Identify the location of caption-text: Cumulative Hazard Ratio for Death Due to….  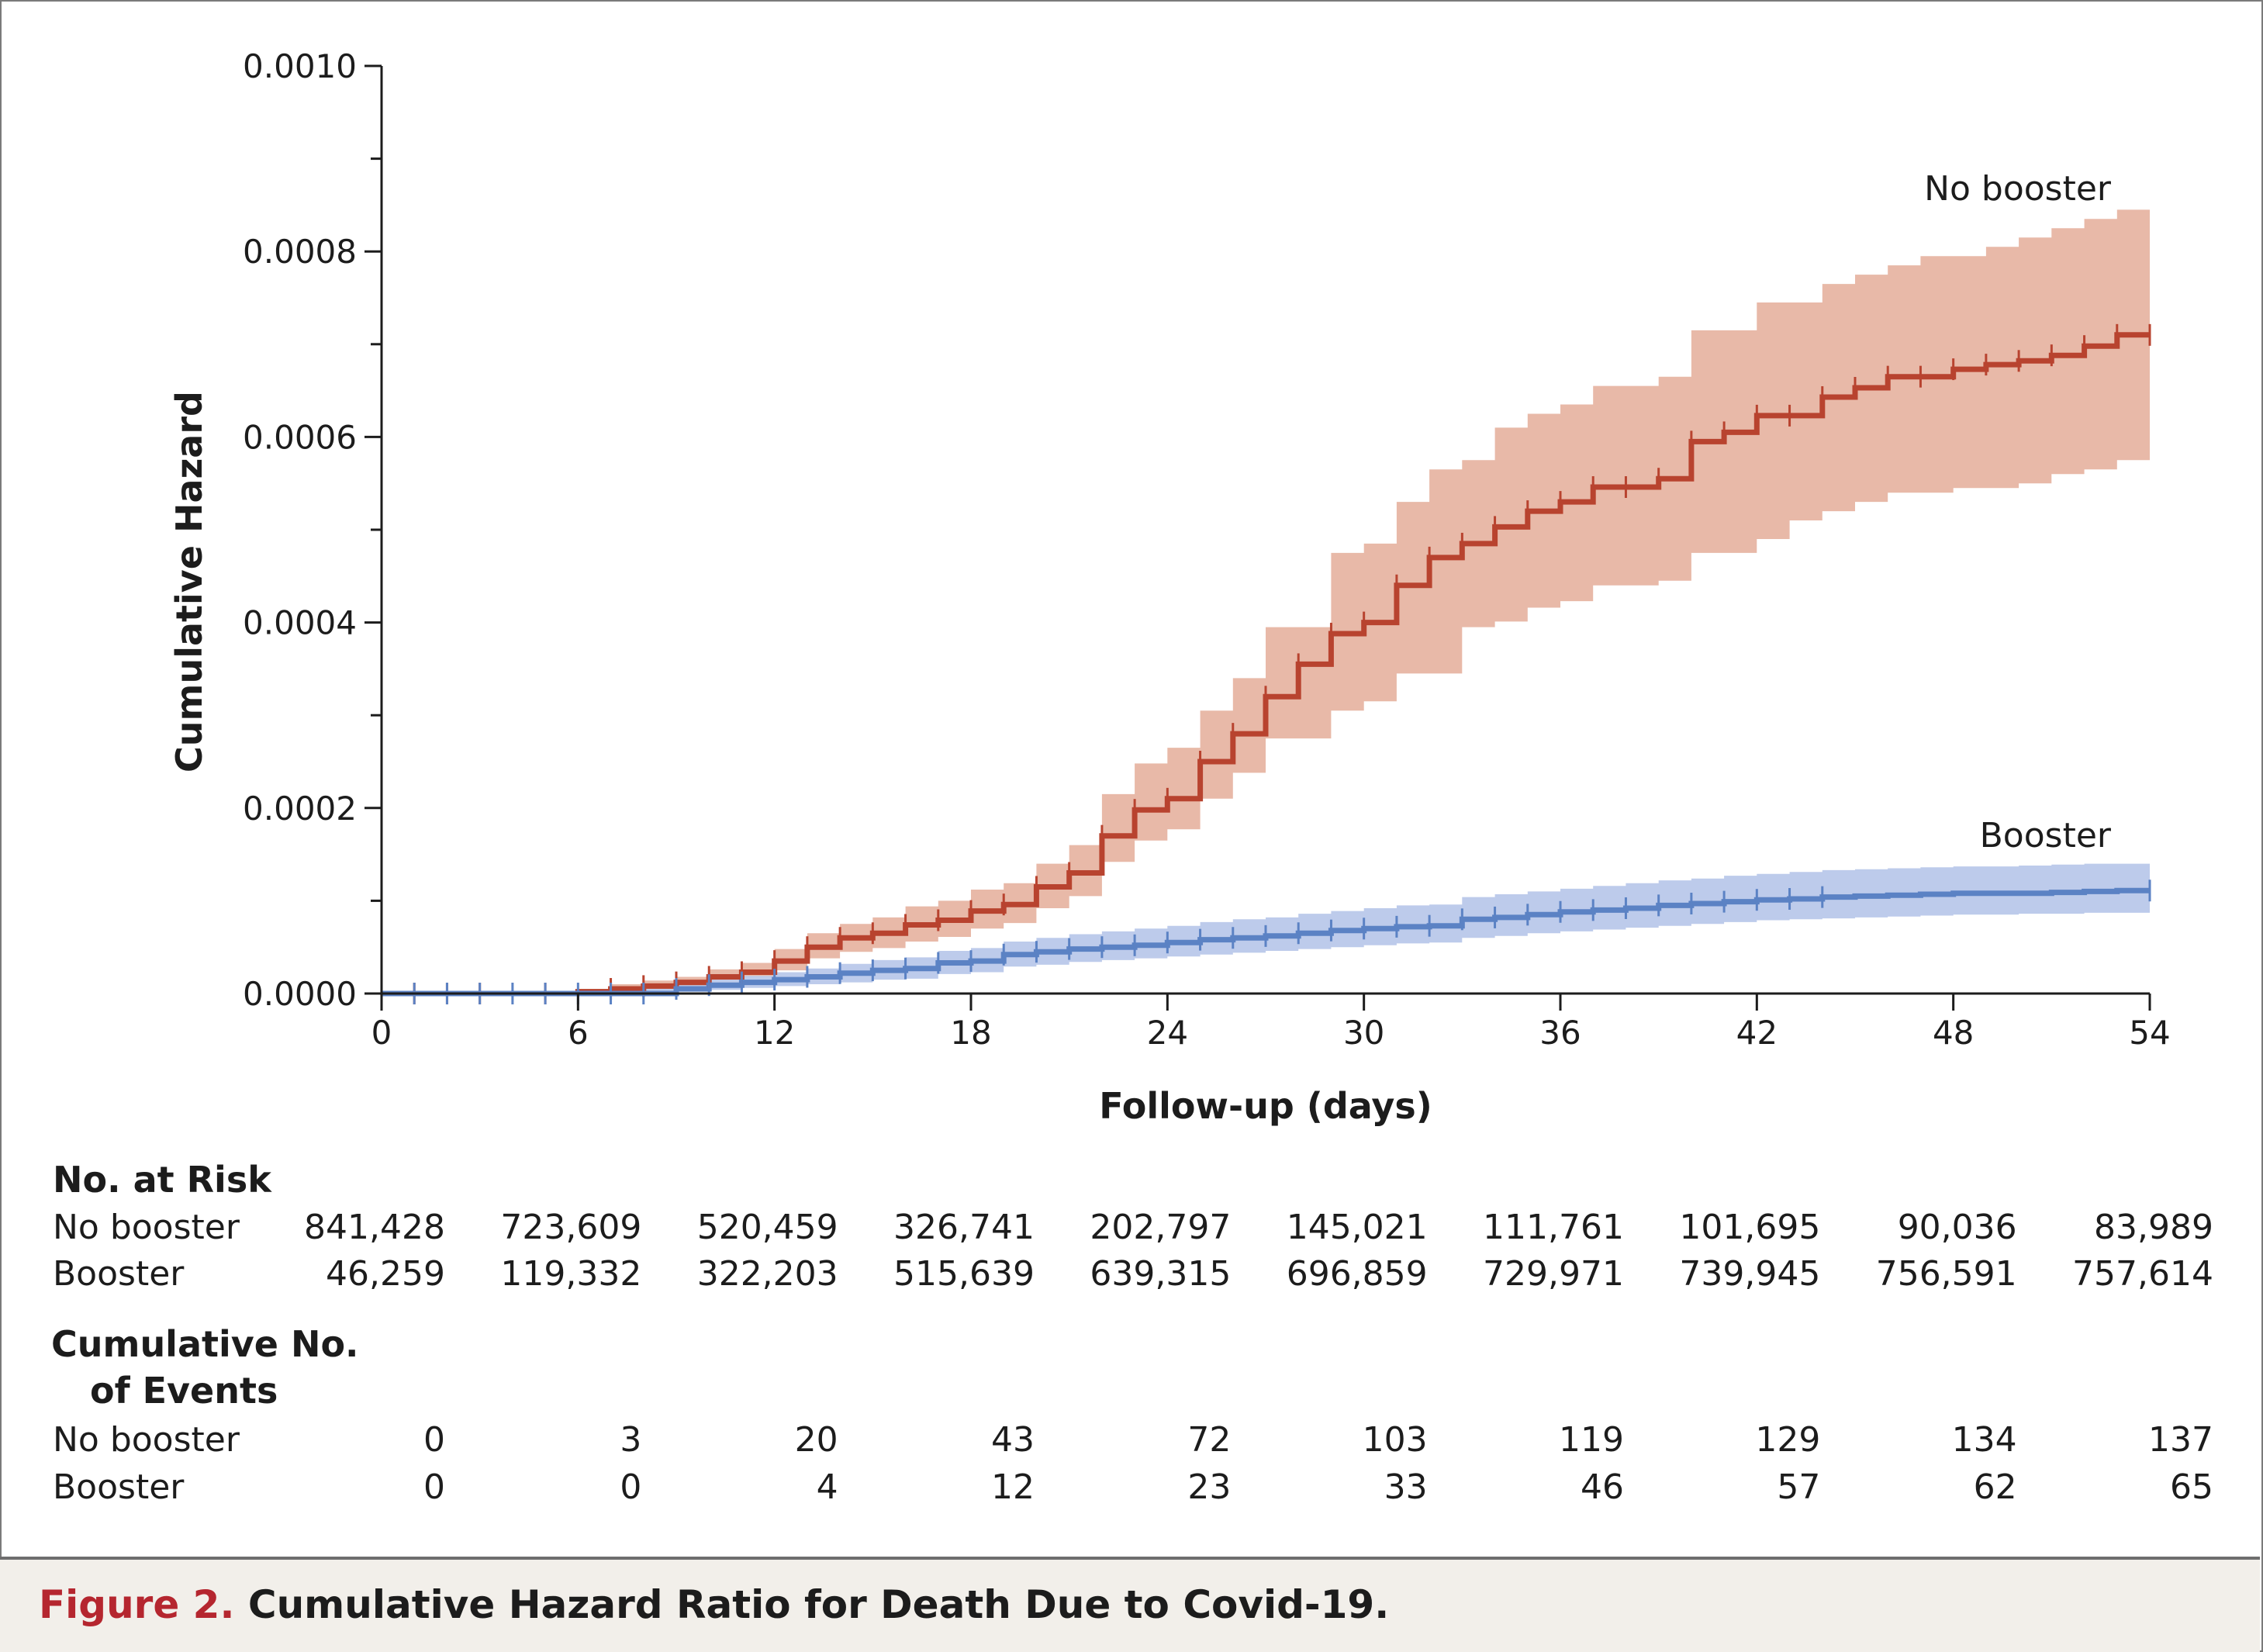
(819, 1605).